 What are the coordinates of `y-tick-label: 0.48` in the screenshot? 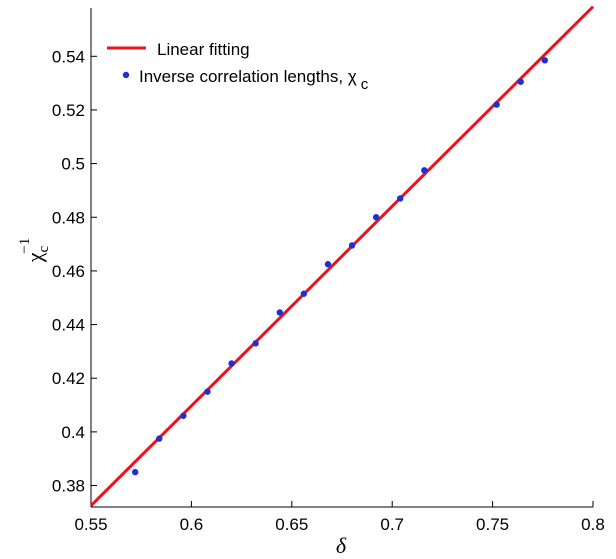 It's located at (68, 217).